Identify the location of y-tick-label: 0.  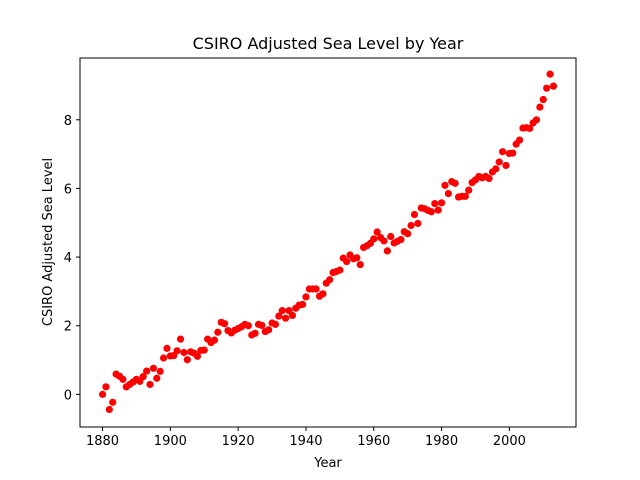
(68, 395).